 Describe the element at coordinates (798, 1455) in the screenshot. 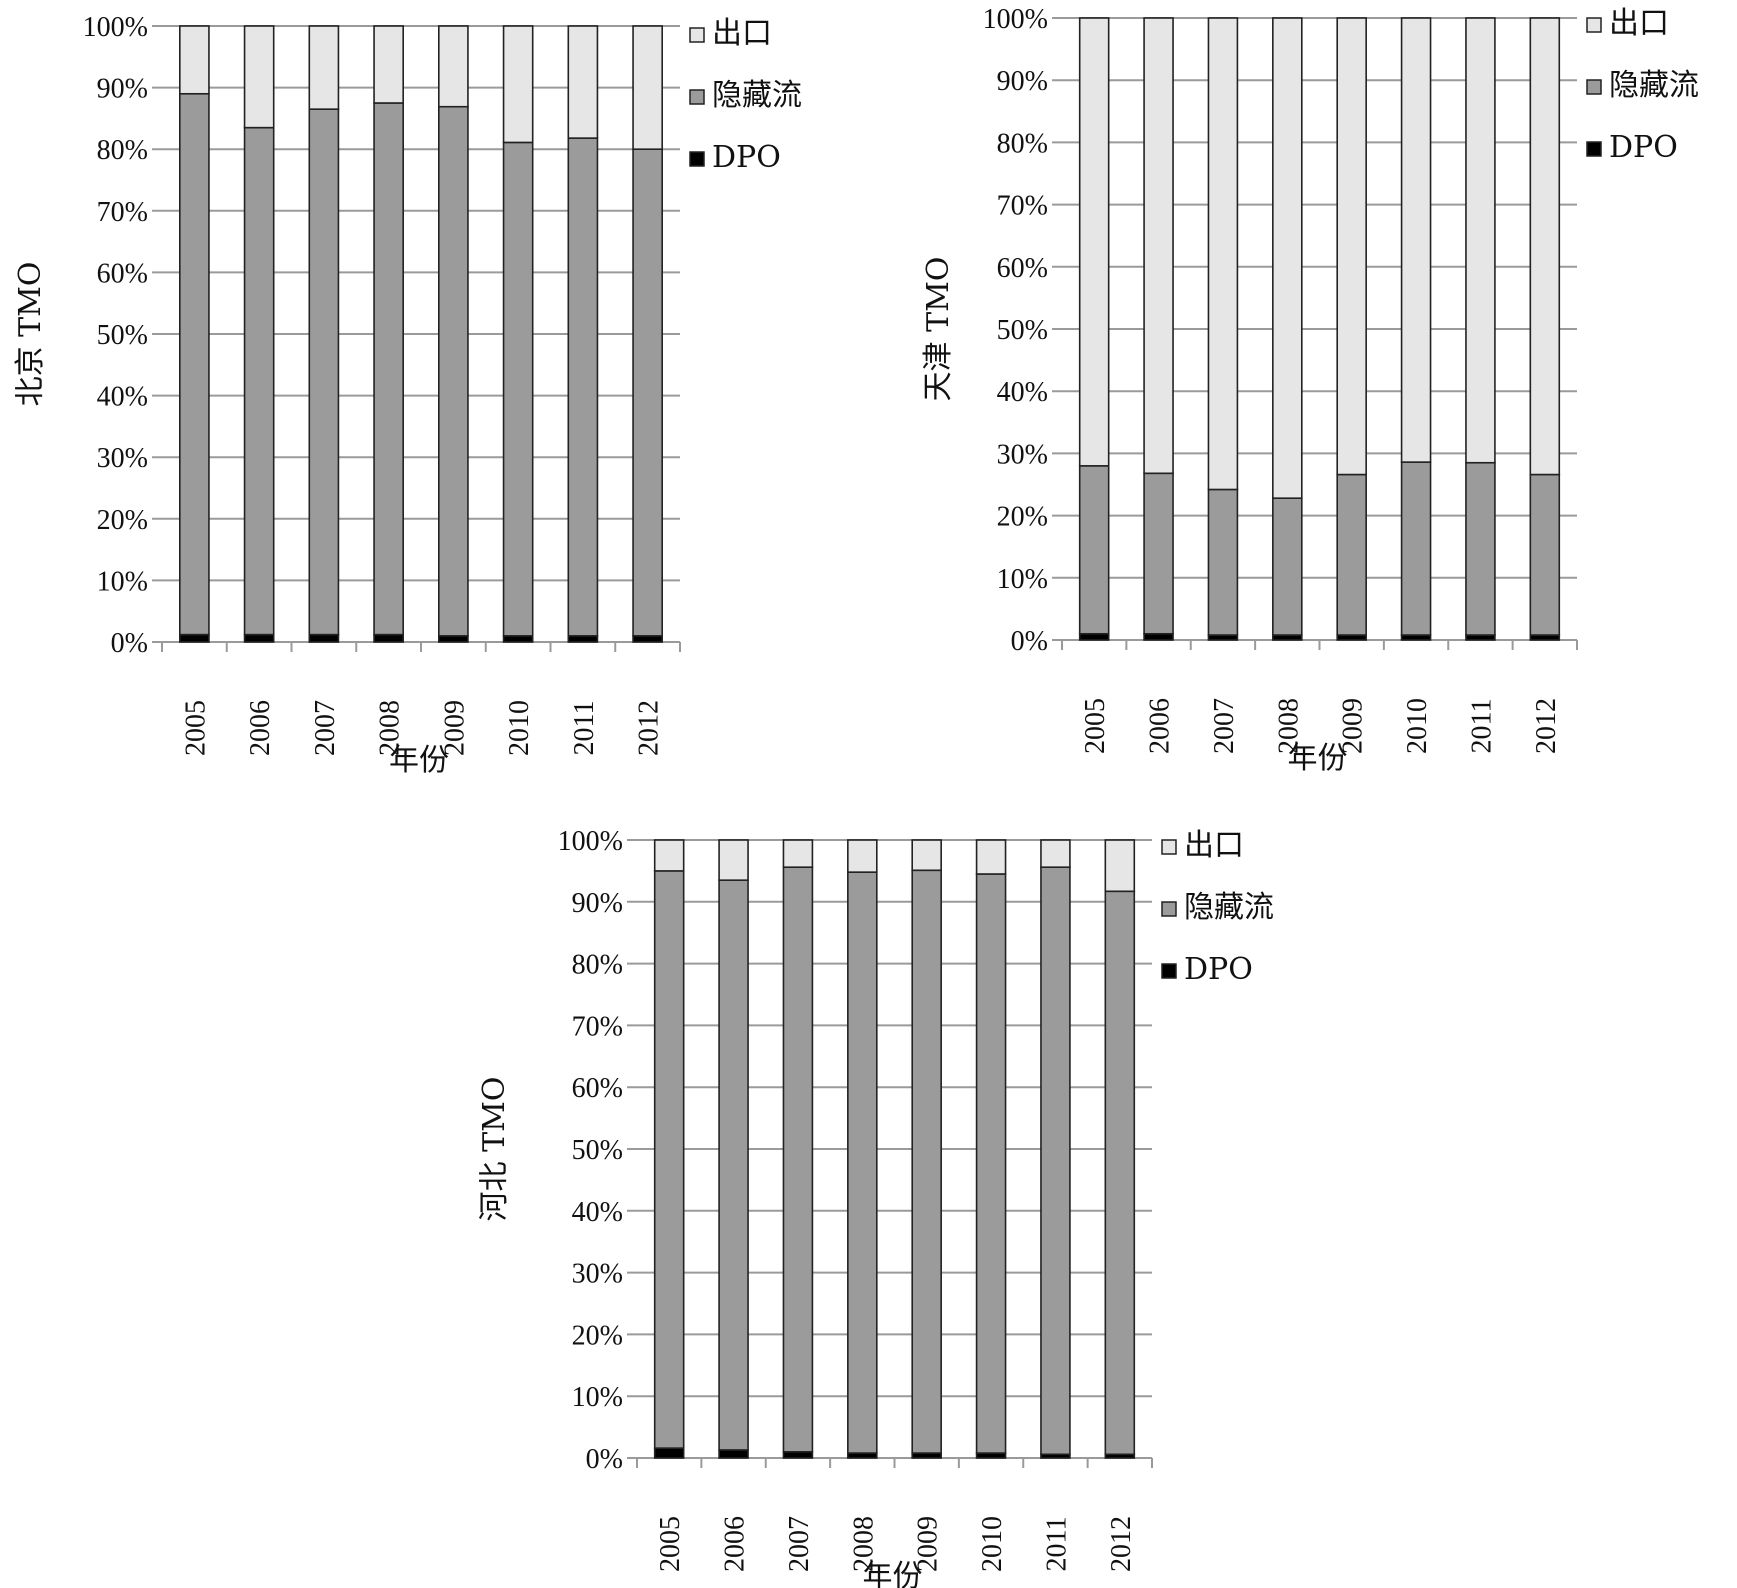

I see `bar-segment-DPO-2007` at that location.